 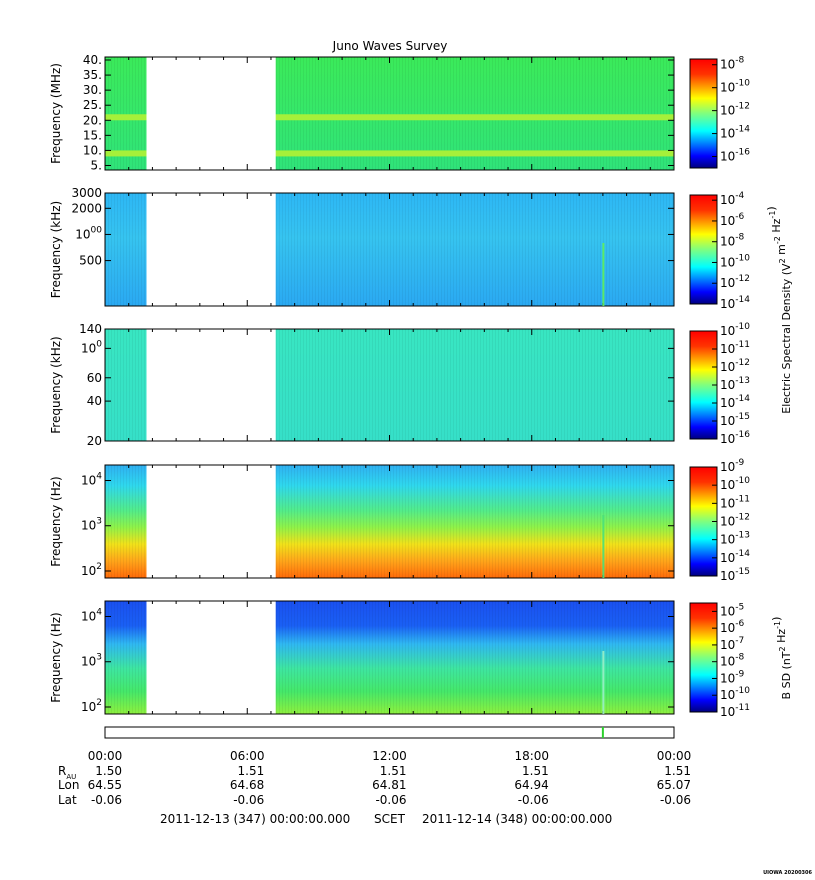 What do you see at coordinates (90, 329) in the screenshot?
I see `y-tick-label: 140` at bounding box center [90, 329].